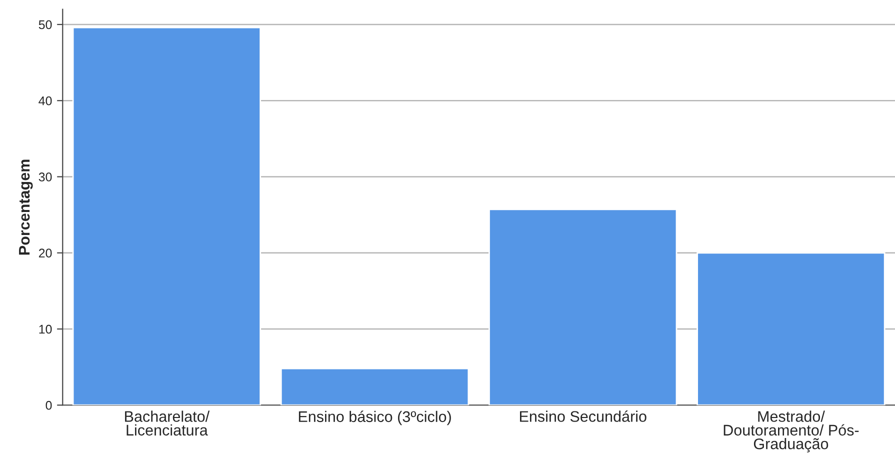 The image size is (895, 463). I want to click on x-tick-label: Bacharelato/ Licenciatura, so click(167, 423).